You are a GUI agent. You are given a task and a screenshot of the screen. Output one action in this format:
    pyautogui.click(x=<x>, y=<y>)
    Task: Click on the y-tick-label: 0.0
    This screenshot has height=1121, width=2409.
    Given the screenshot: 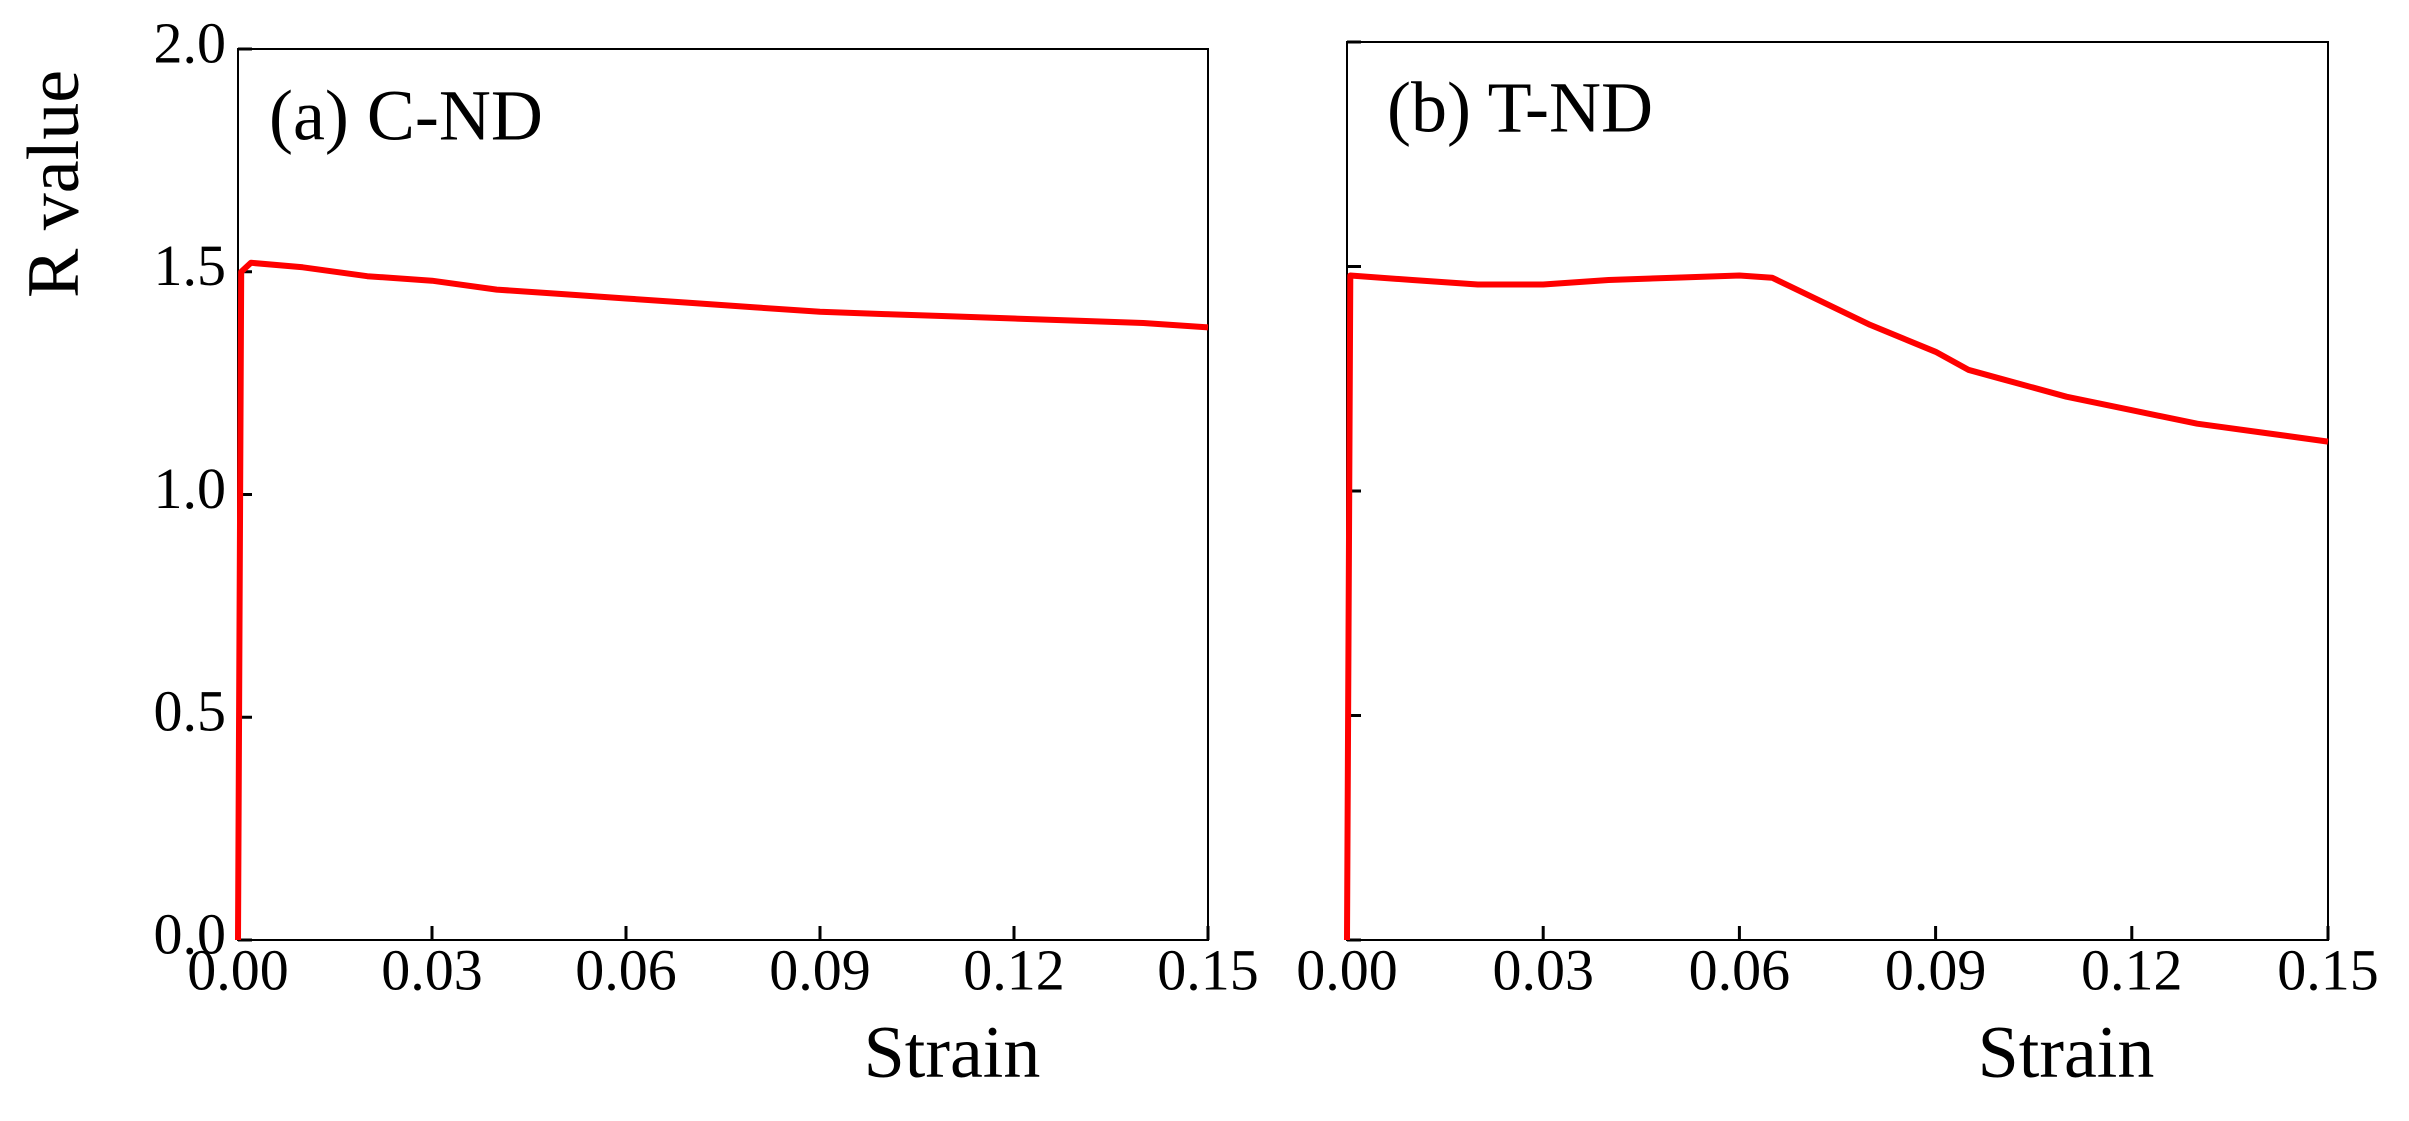 What is the action you would take?
    pyautogui.click(x=190, y=933)
    